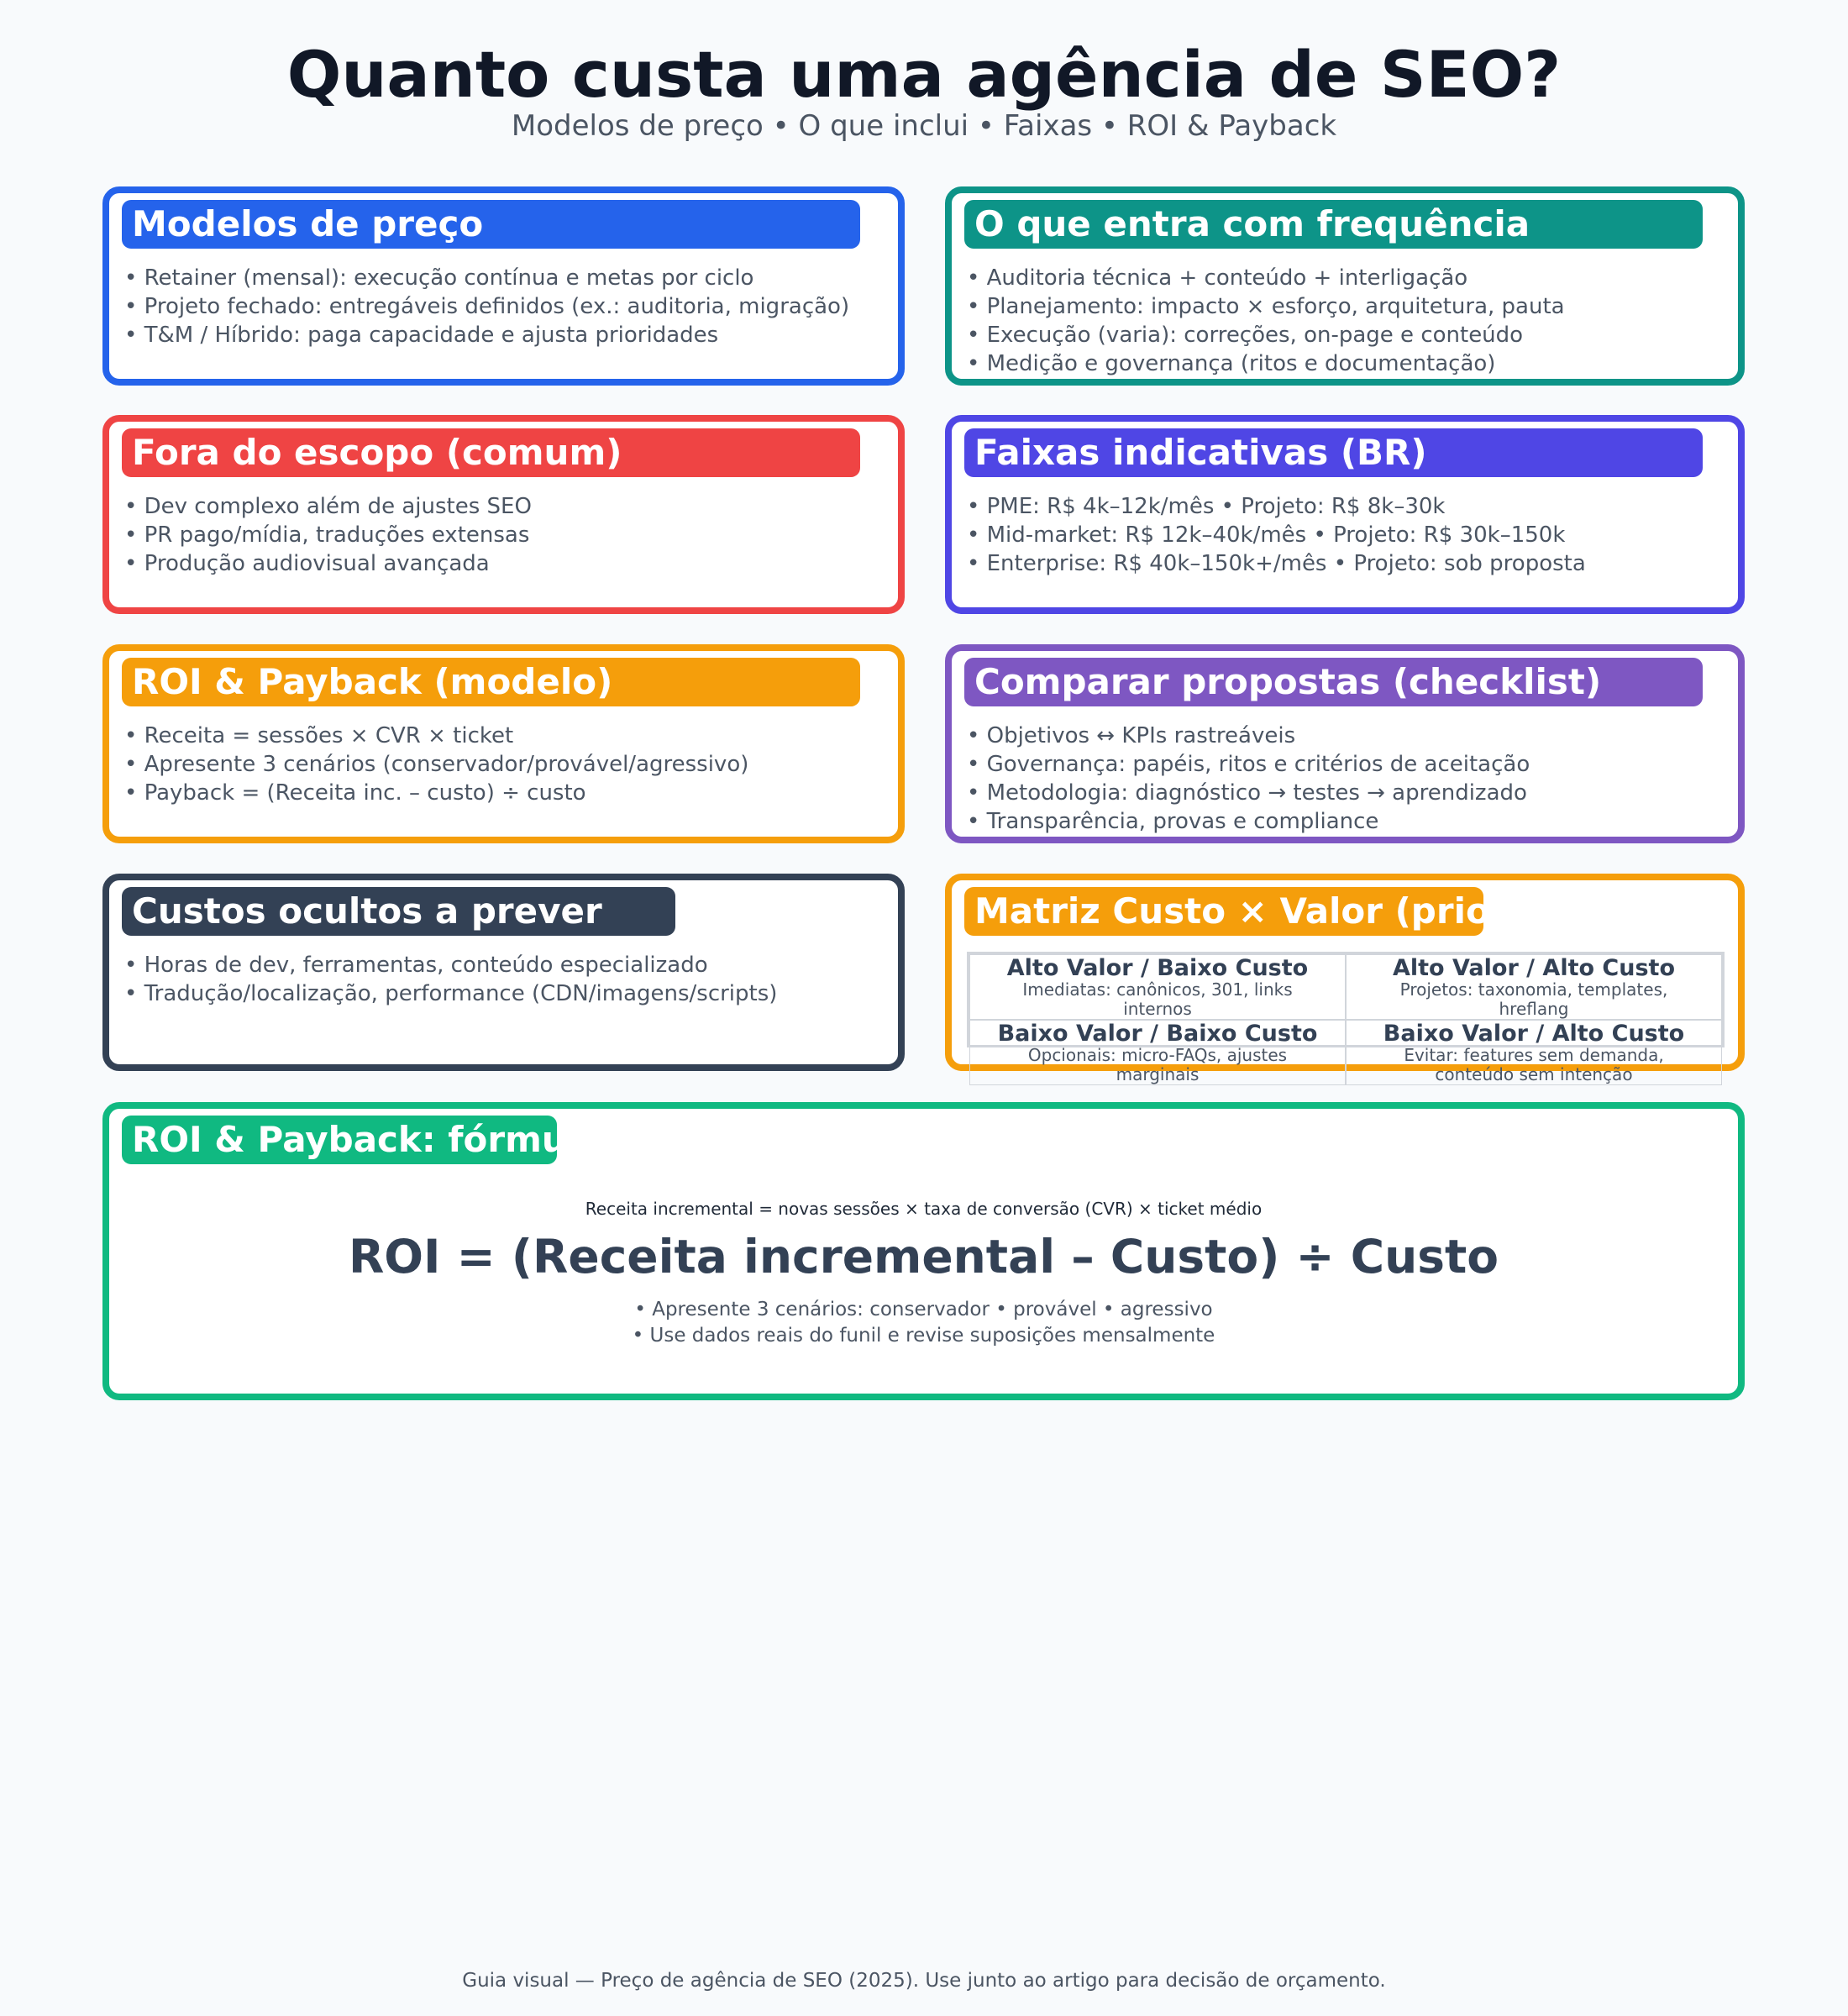 The width and height of the screenshot is (1848, 2016). I want to click on card-title: Fora do escopo (comum), so click(491, 452).